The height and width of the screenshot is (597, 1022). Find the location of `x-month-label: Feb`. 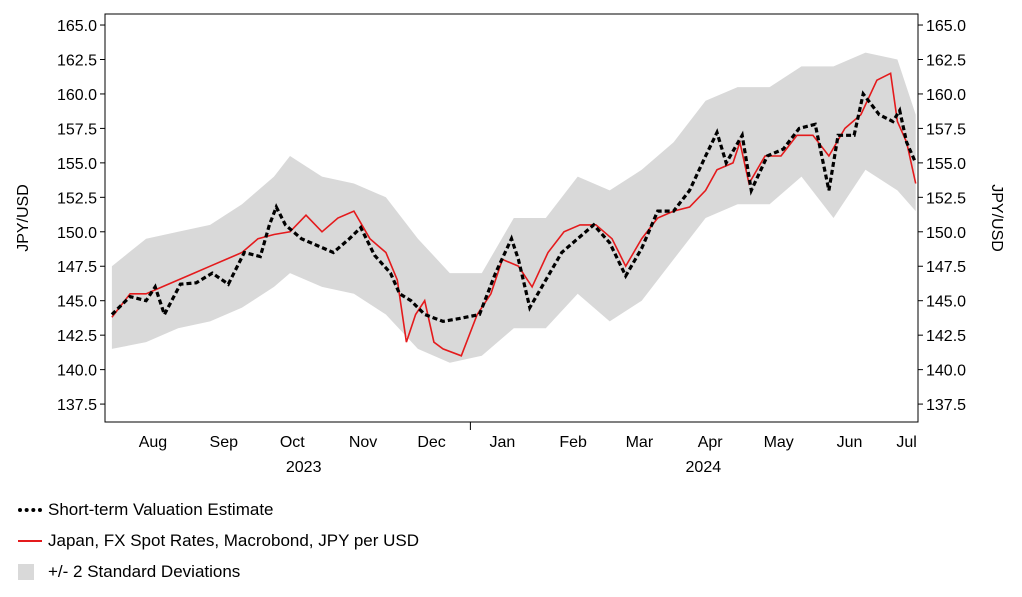

x-month-label: Feb is located at coordinates (573, 442).